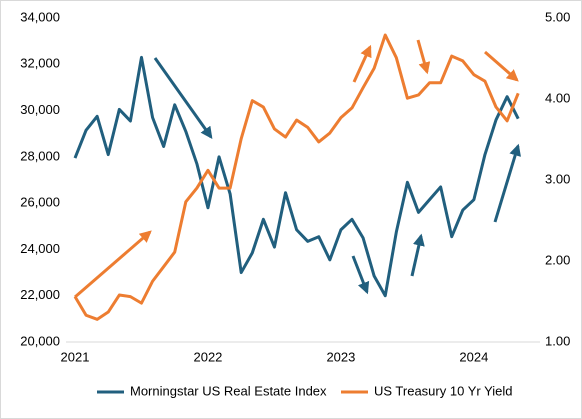 The image size is (582, 419). What do you see at coordinates (40, 109) in the screenshot?
I see `y-tick-label: 30,000` at bounding box center [40, 109].